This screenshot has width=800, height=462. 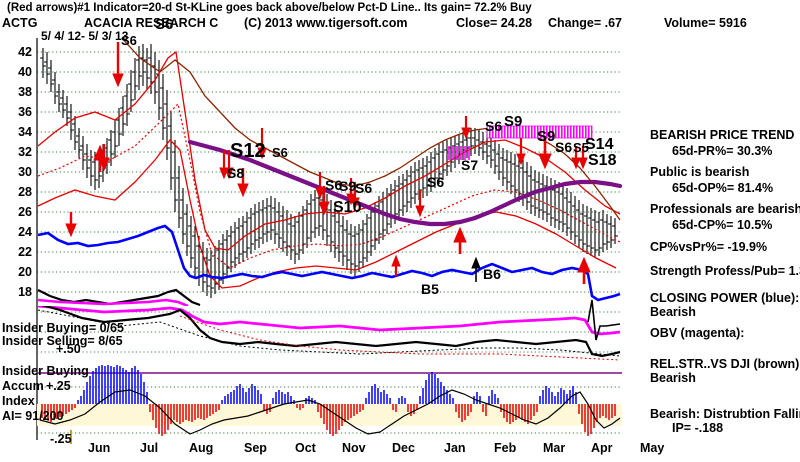 I want to click on x-axis-label: Oct, so click(x=305, y=448).